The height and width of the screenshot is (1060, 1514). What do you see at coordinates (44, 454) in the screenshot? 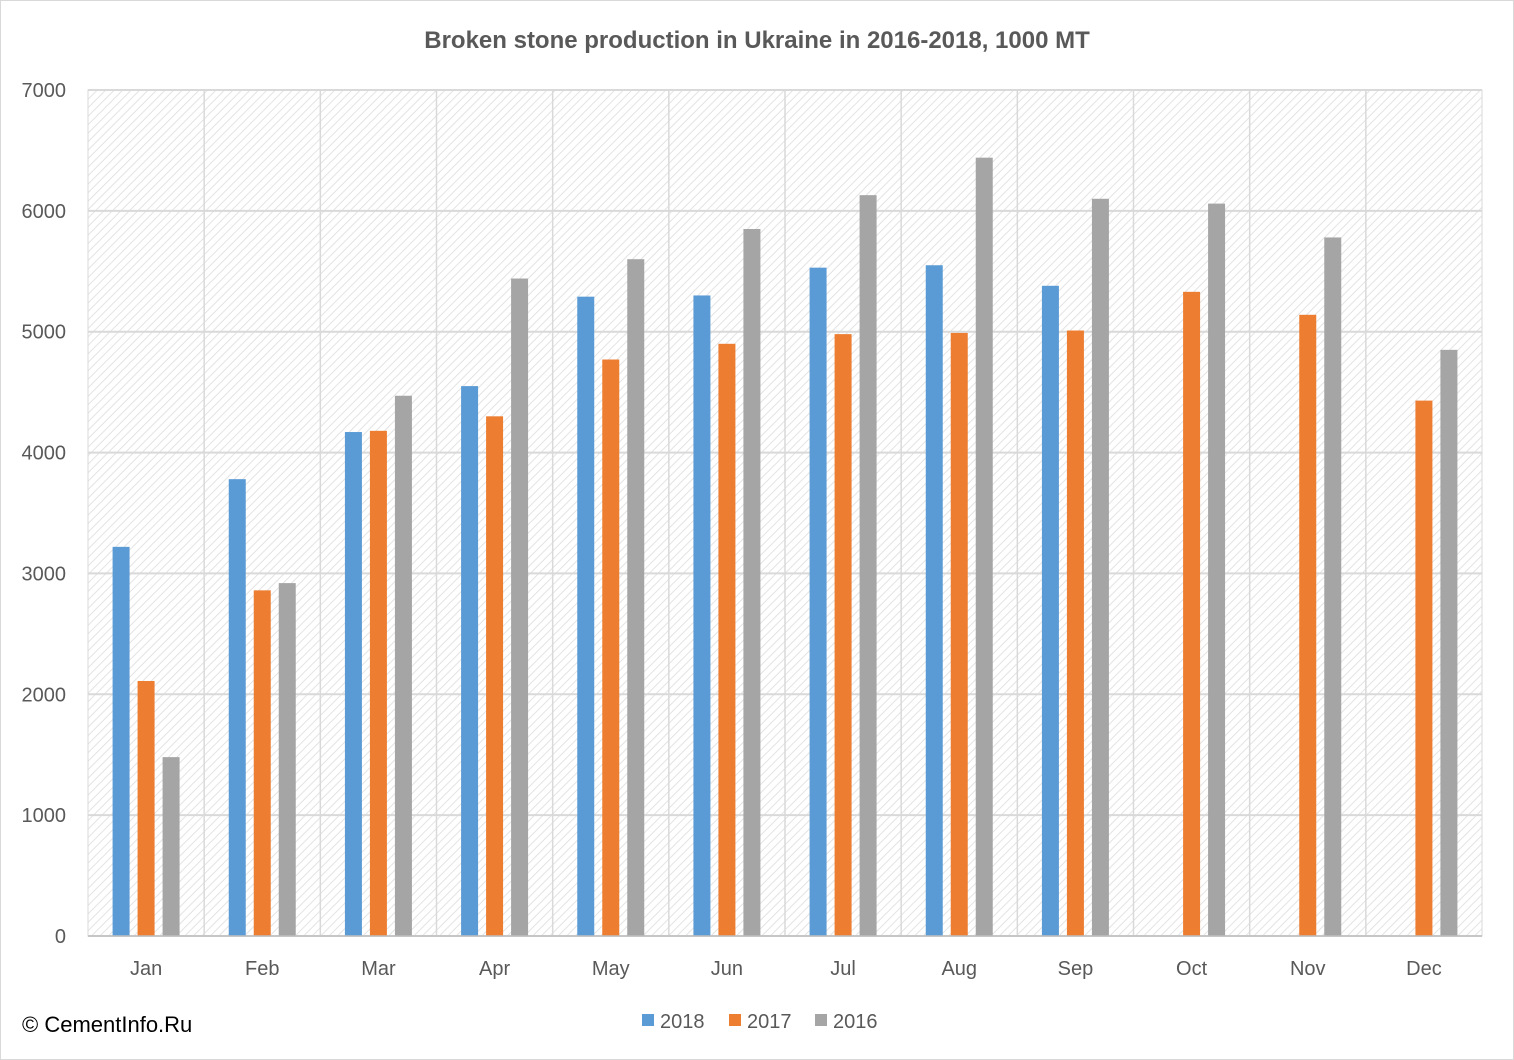
I see `y-tick-label: 4000` at bounding box center [44, 454].